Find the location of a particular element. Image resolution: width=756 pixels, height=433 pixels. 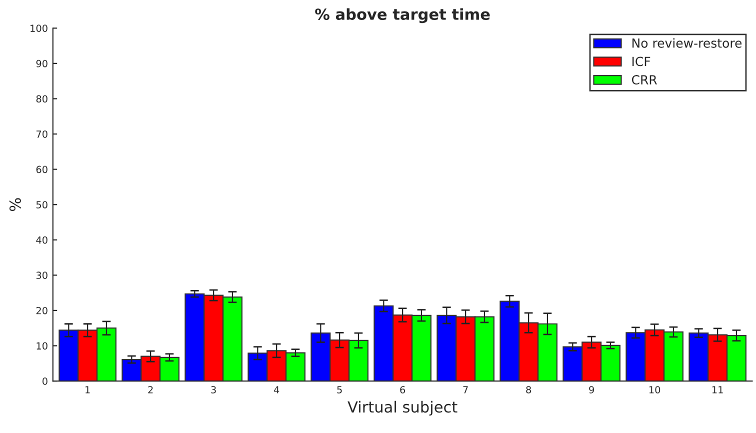

y-tick-label: 40 is located at coordinates (42, 240).